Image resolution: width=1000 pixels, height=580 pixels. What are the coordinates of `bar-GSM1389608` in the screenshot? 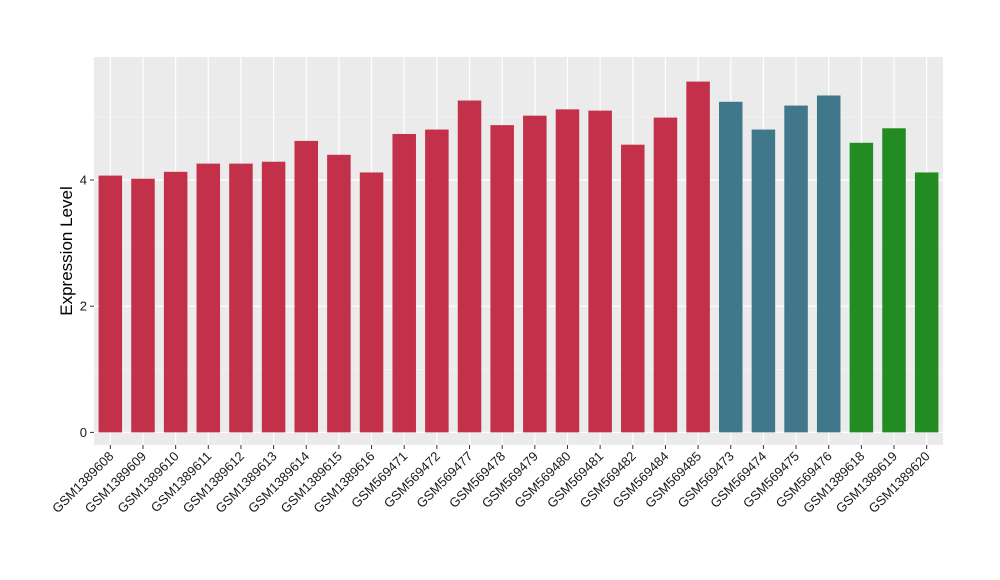 It's located at (110, 304).